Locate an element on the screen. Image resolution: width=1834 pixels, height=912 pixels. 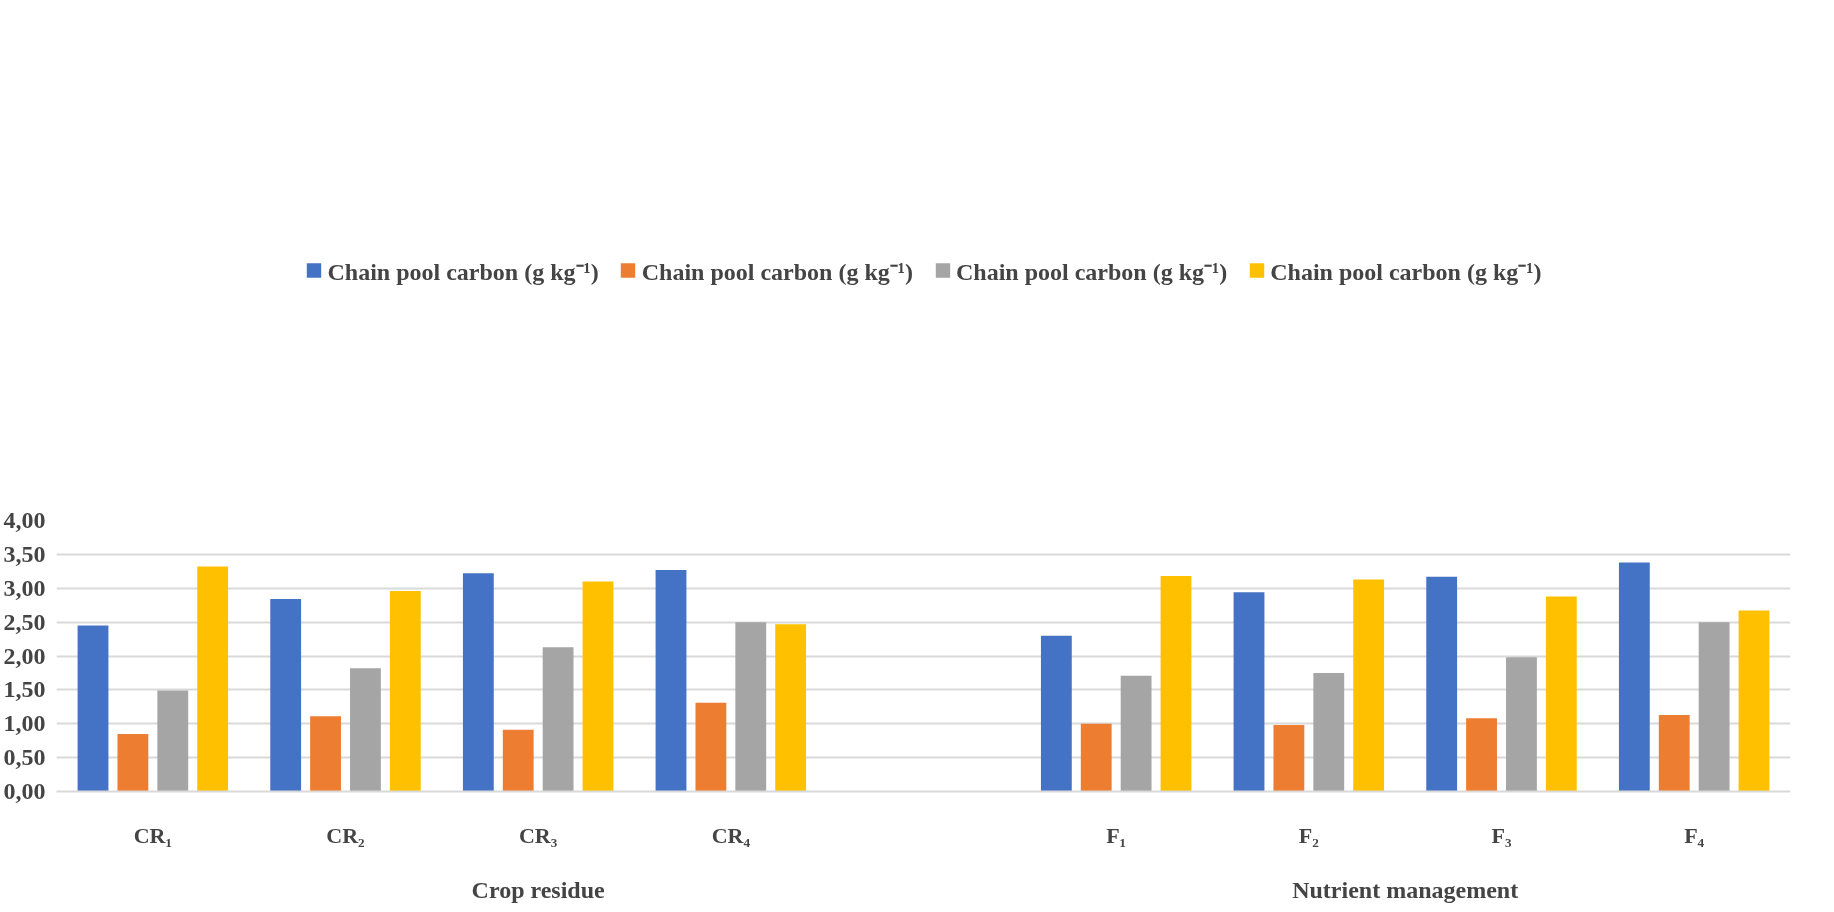
x-tick-label: F₄ is located at coordinates (1694, 835).